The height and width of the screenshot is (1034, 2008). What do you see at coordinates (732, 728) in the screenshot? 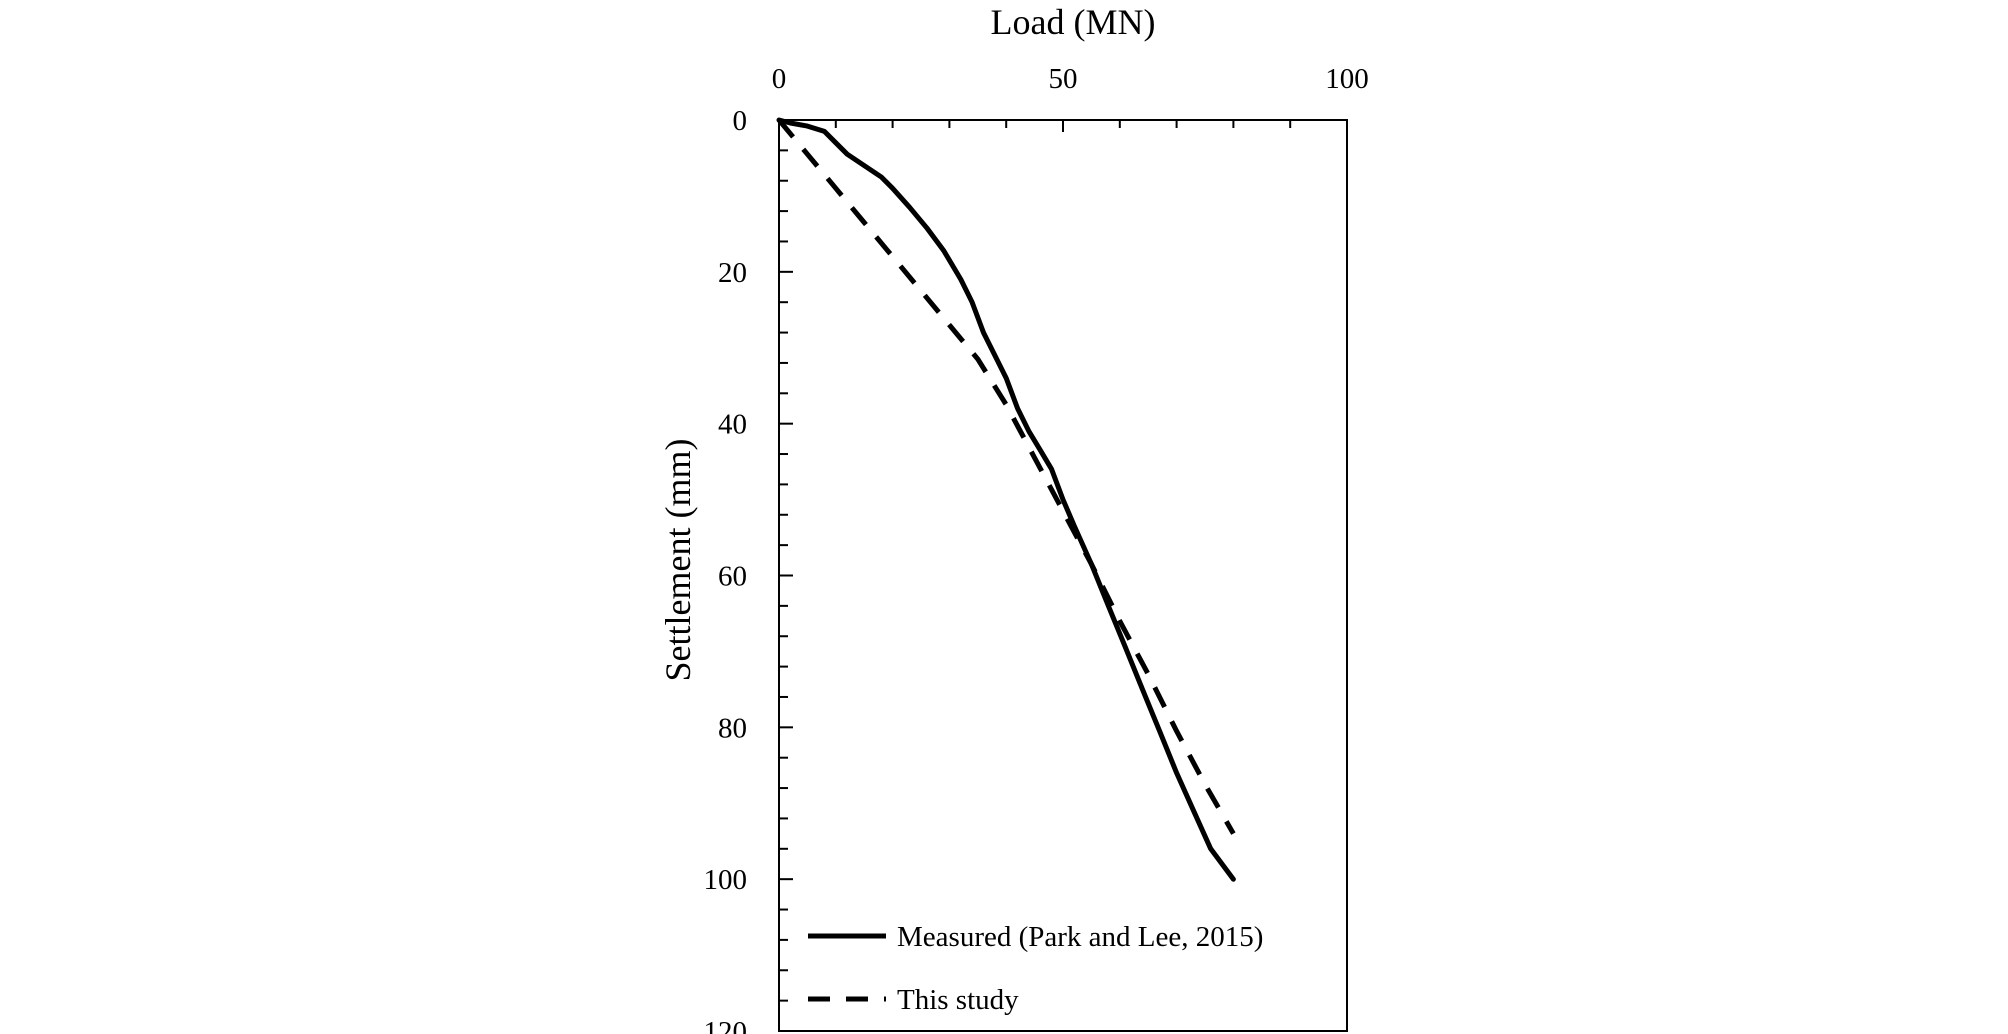
I see `y-tick-label: 80` at bounding box center [732, 728].